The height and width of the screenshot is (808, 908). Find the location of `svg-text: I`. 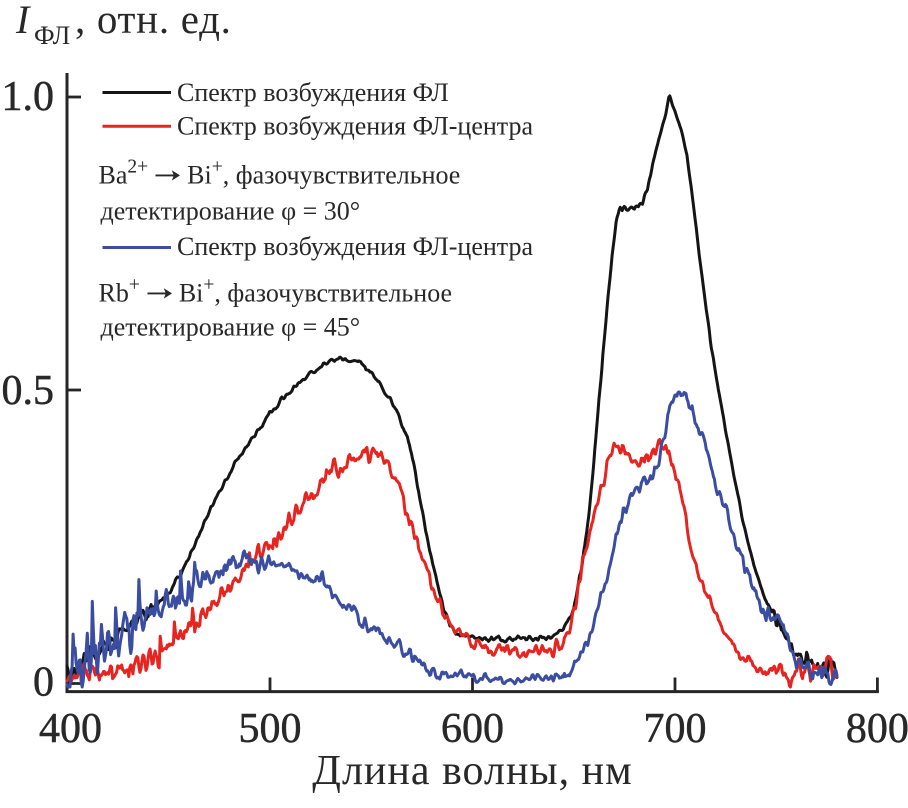

svg-text: I is located at coordinates (23, 21).